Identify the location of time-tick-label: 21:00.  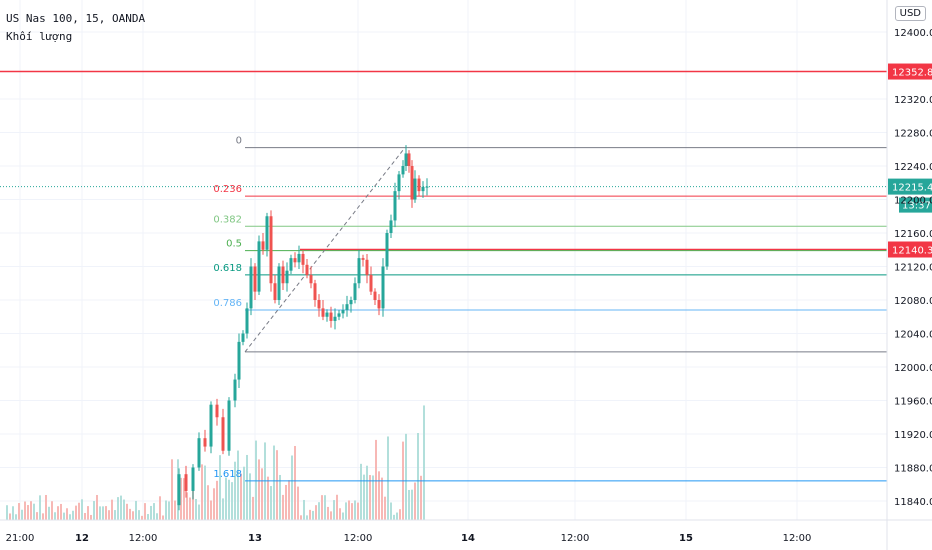
(20, 538).